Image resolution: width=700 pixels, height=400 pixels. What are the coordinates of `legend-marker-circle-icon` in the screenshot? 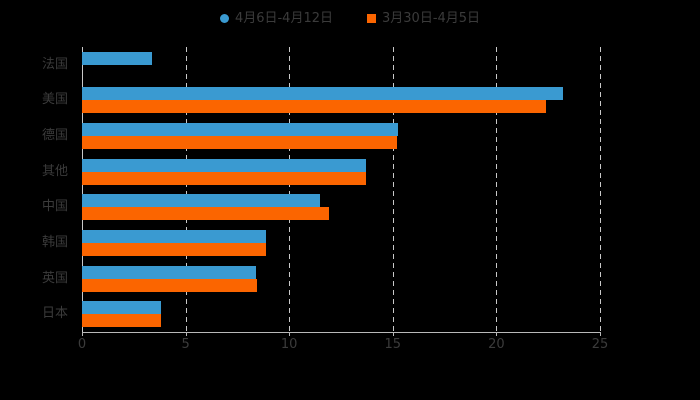 It's located at (224, 18).